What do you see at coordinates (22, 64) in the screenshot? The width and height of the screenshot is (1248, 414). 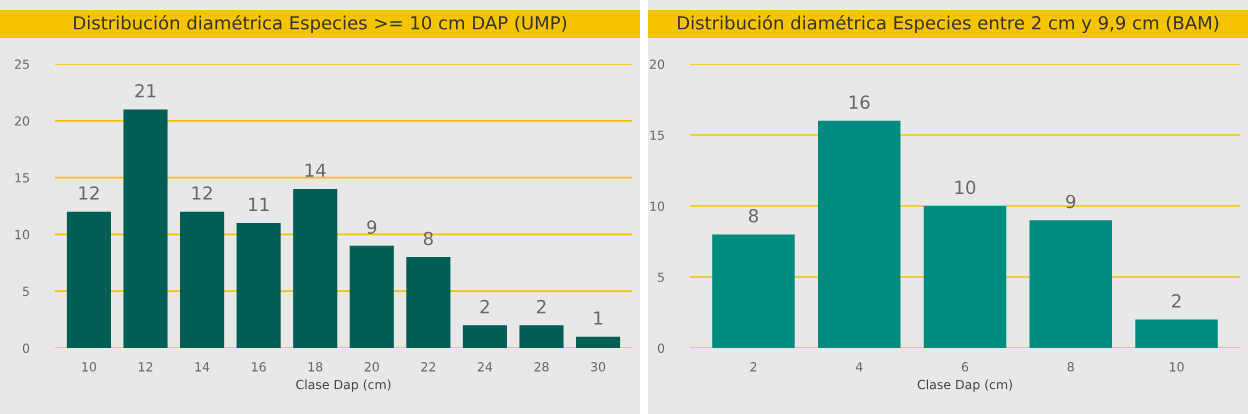 I see `y-tick-label: 25` at bounding box center [22, 64].